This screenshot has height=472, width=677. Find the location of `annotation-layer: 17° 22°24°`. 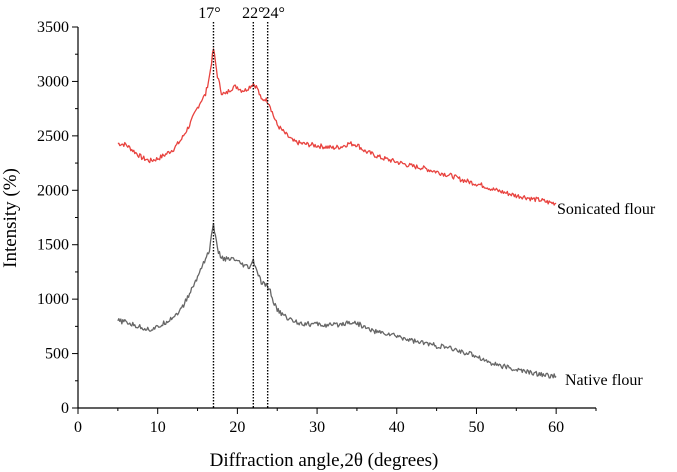

annotation-layer: 17° 22°24° is located at coordinates (241, 206).